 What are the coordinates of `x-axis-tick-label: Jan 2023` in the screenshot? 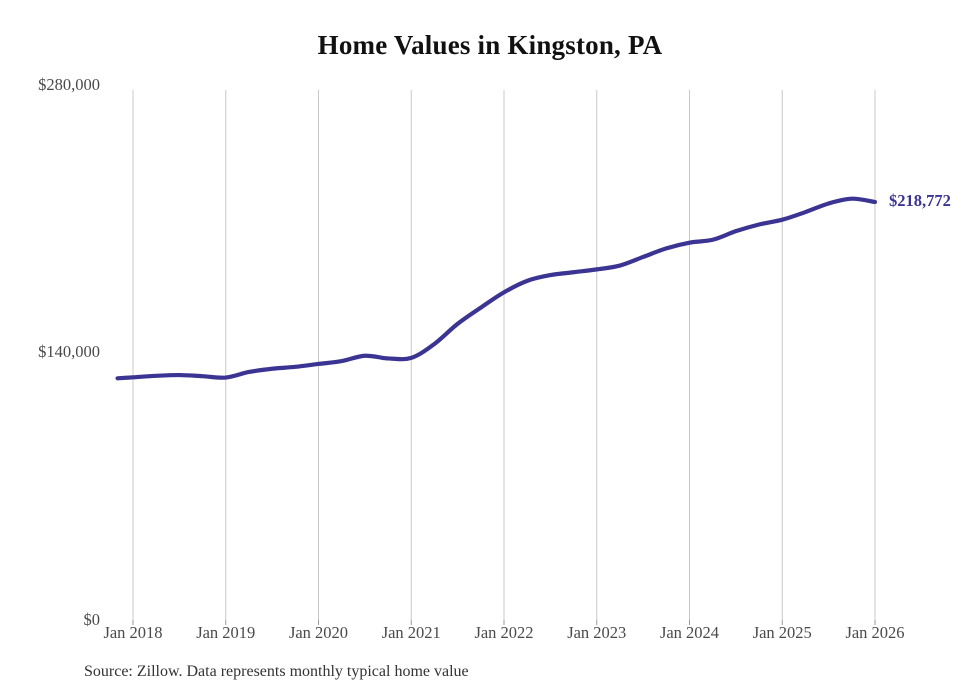 It's located at (597, 632).